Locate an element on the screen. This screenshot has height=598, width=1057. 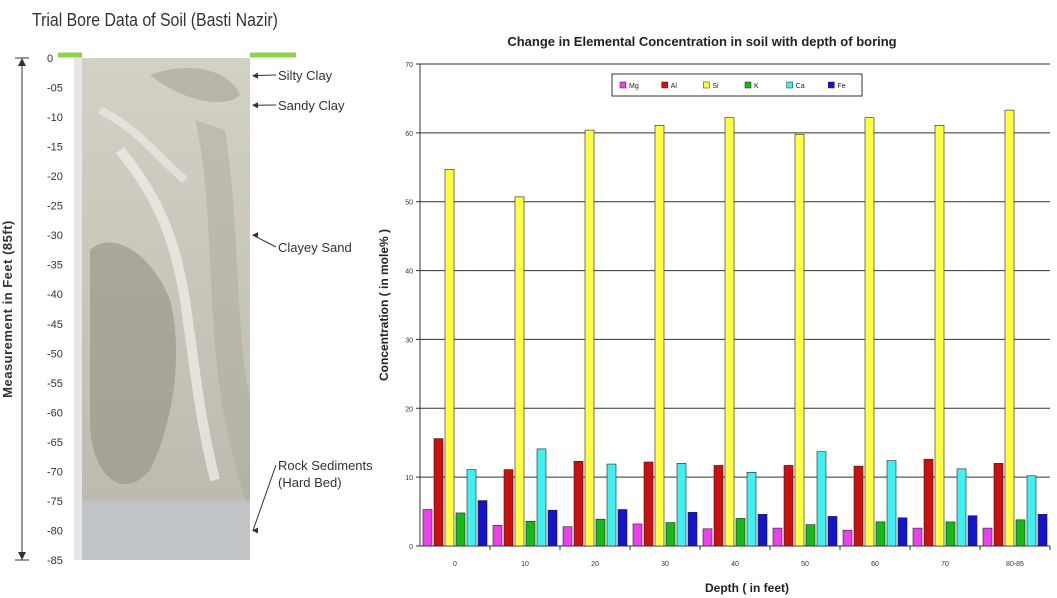
depth-tick-label: -35 is located at coordinates (55, 266).